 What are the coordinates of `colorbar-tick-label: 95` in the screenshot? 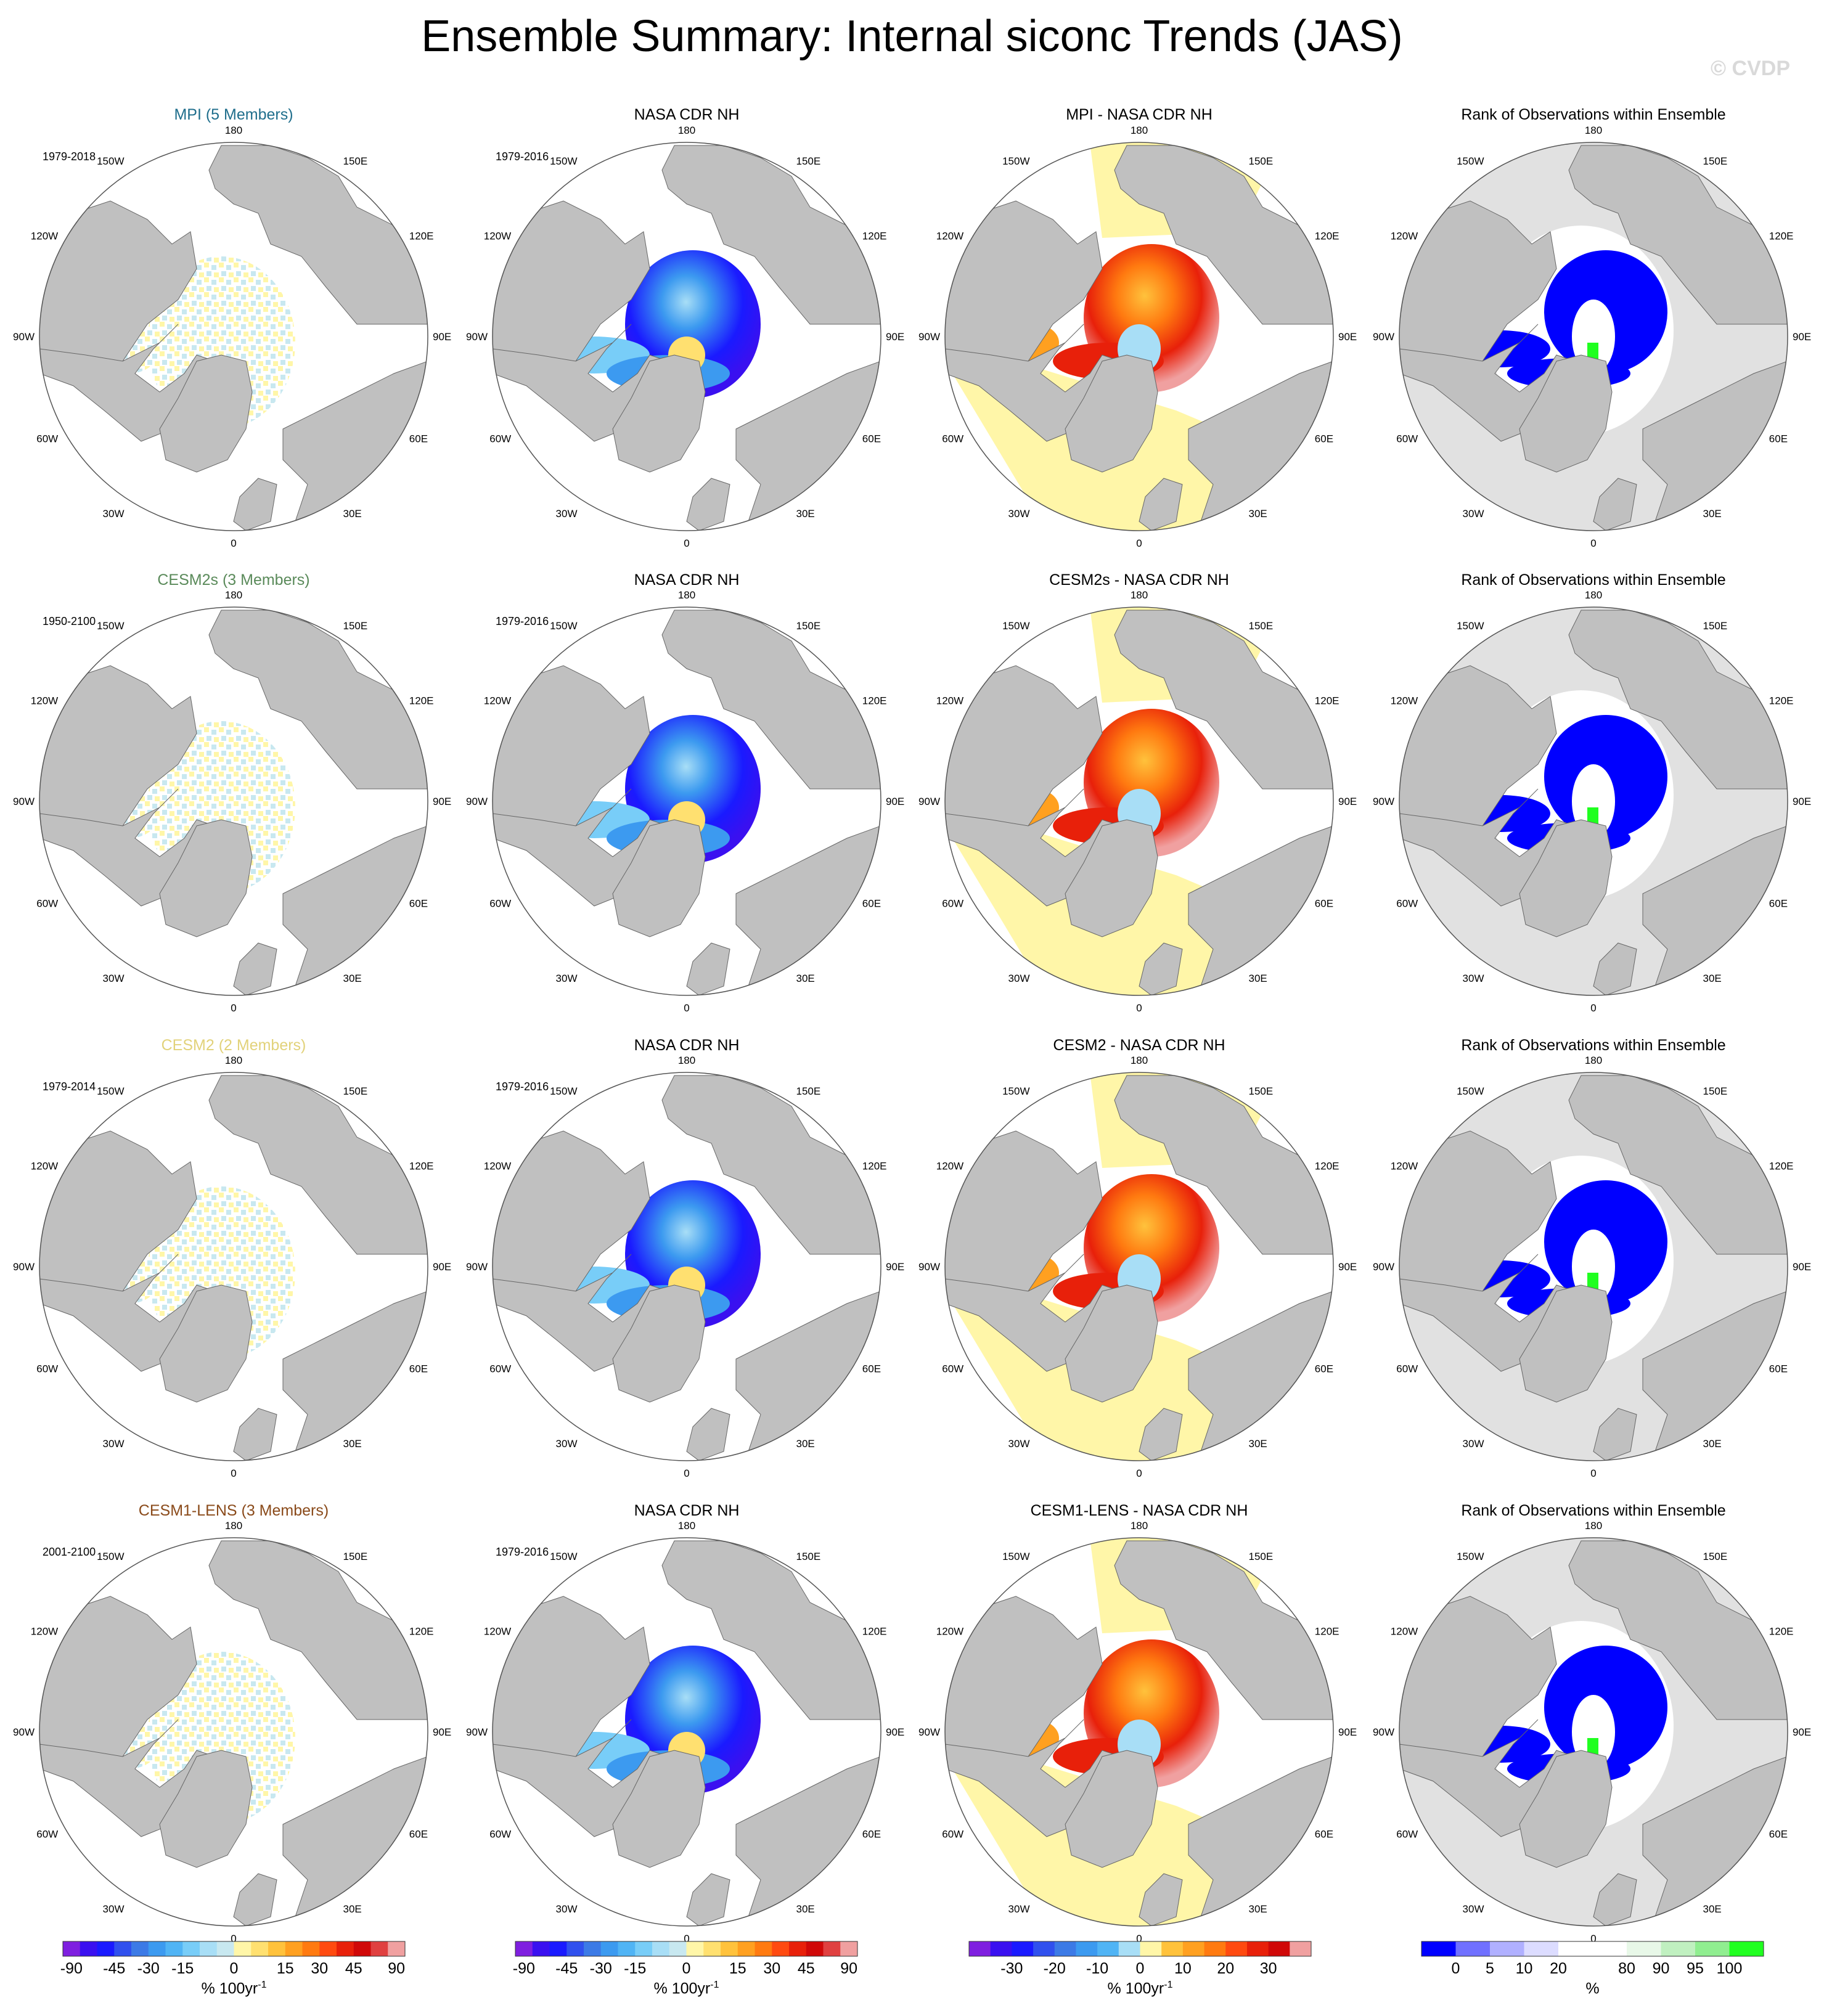 It's located at (1695, 1968).